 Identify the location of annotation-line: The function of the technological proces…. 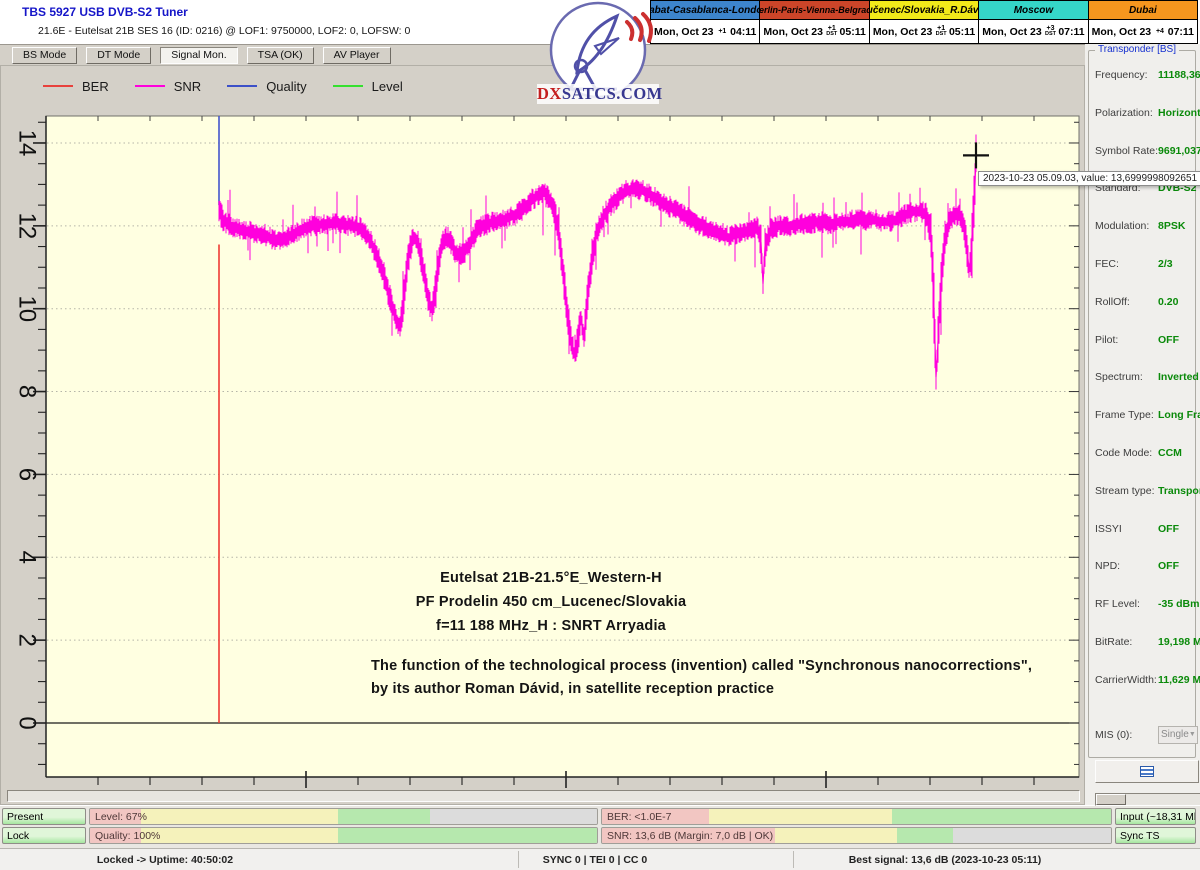
(702, 666).